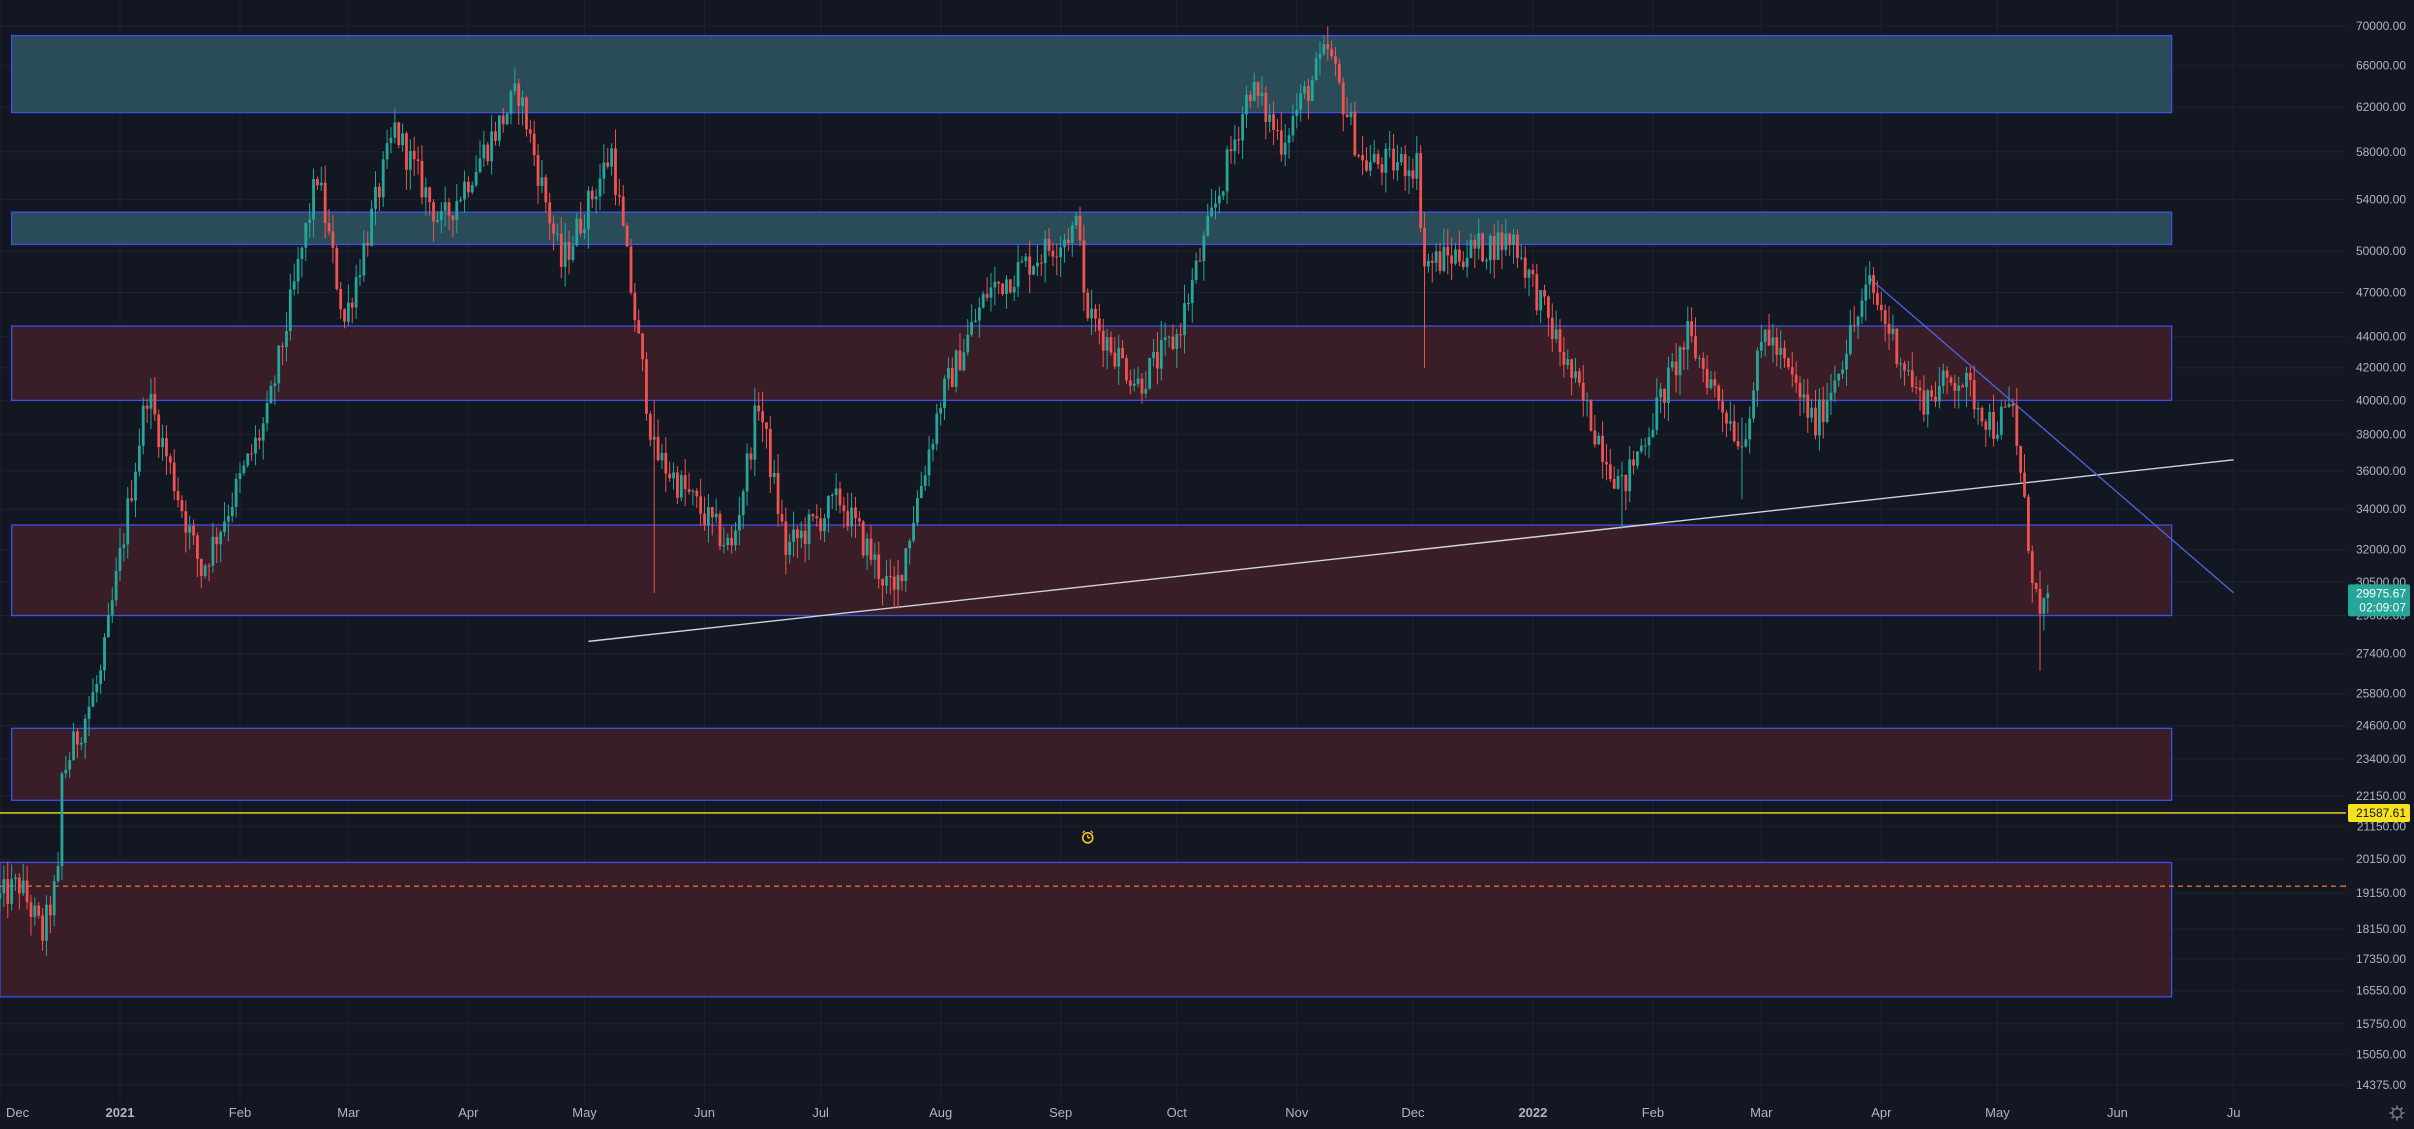 This screenshot has width=2414, height=1129. Describe the element at coordinates (2401, 1109) in the screenshot. I see `gear-icon-tooth` at that location.